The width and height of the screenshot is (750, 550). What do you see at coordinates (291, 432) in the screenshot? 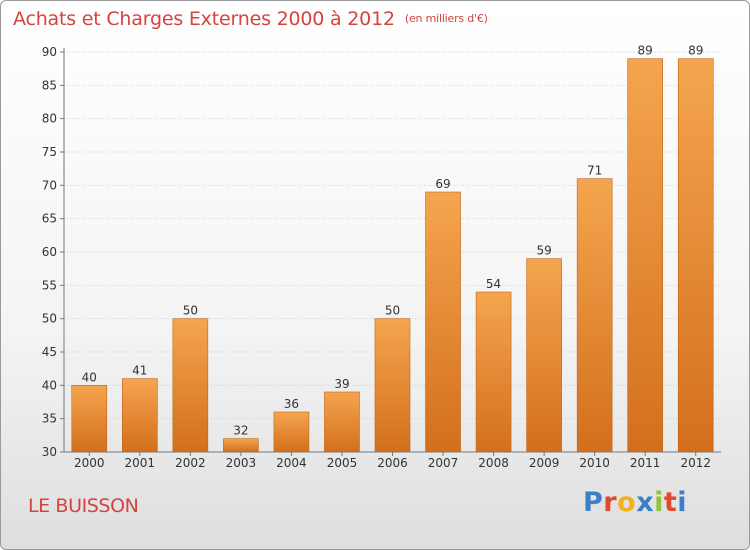
I see `bar-2004` at bounding box center [291, 432].